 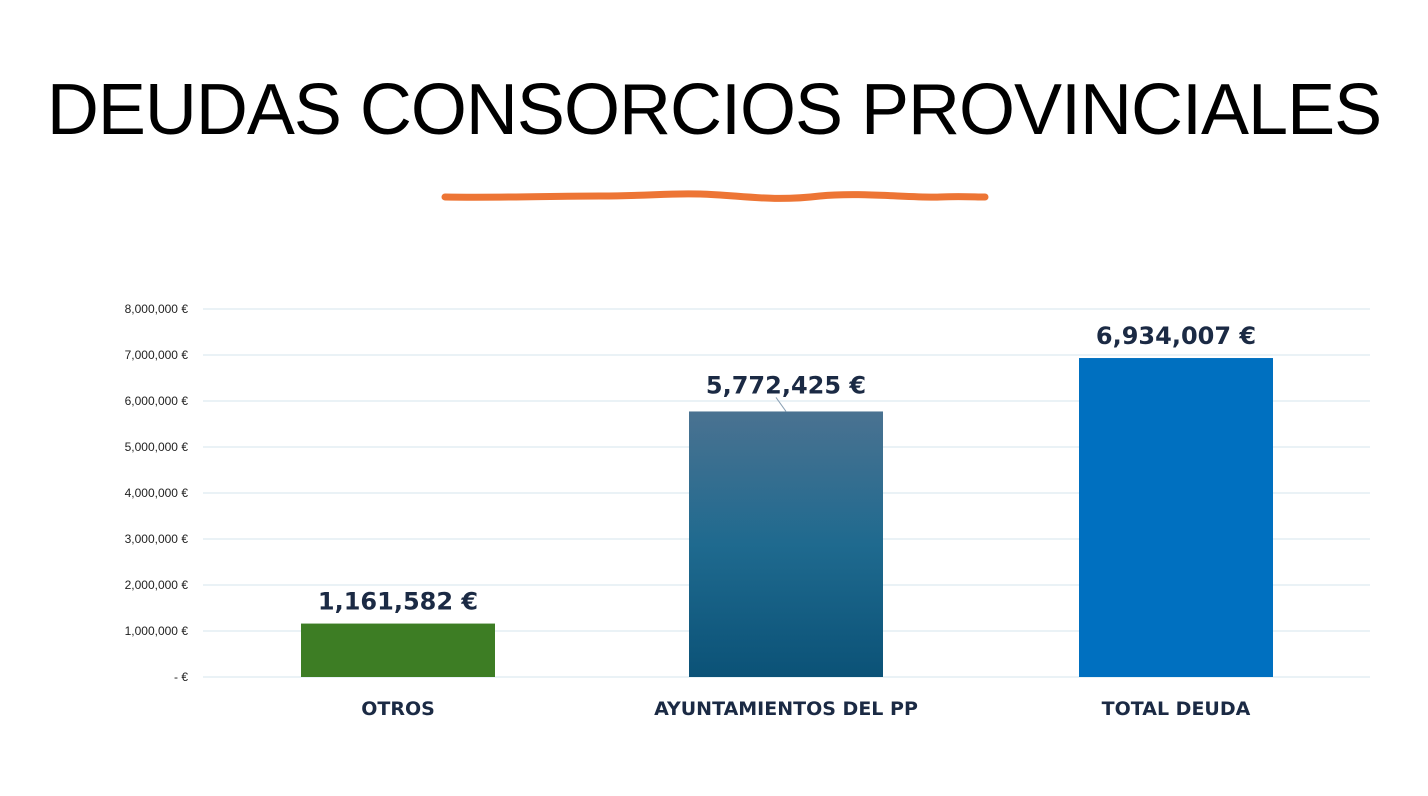 I want to click on title-underline-decoration, so click(x=715, y=196).